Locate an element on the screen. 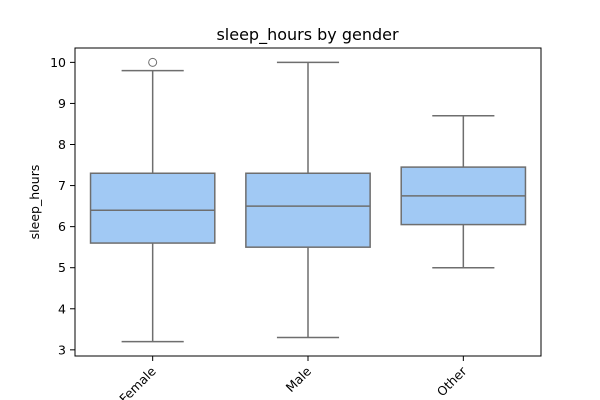 This screenshot has height=400, width=600. y-tick-label: 5 is located at coordinates (62, 267).